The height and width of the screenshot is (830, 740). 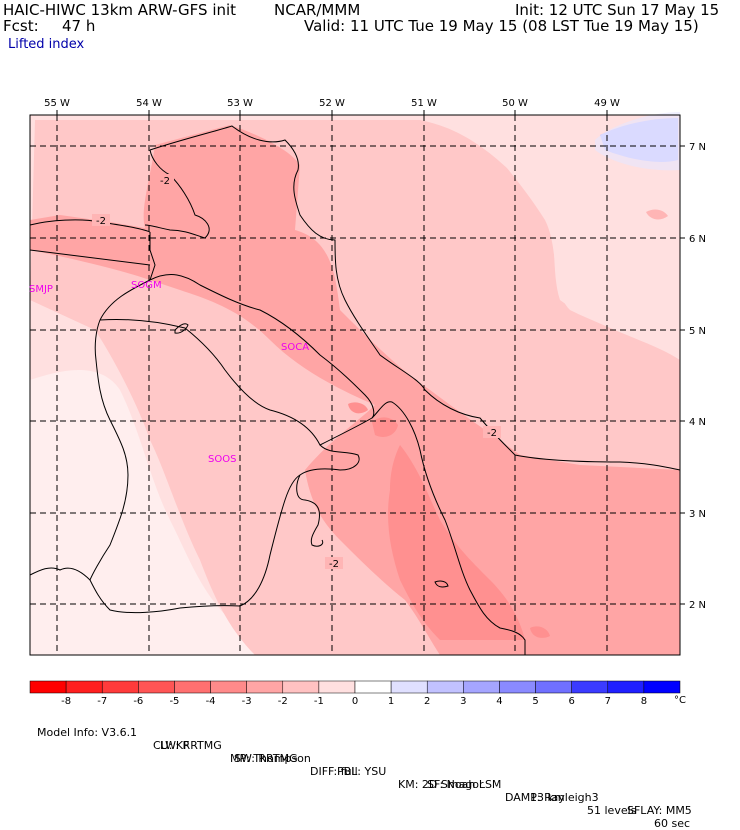 What do you see at coordinates (332, 103) in the screenshot?
I see `lon-label-52w: 52 W` at bounding box center [332, 103].